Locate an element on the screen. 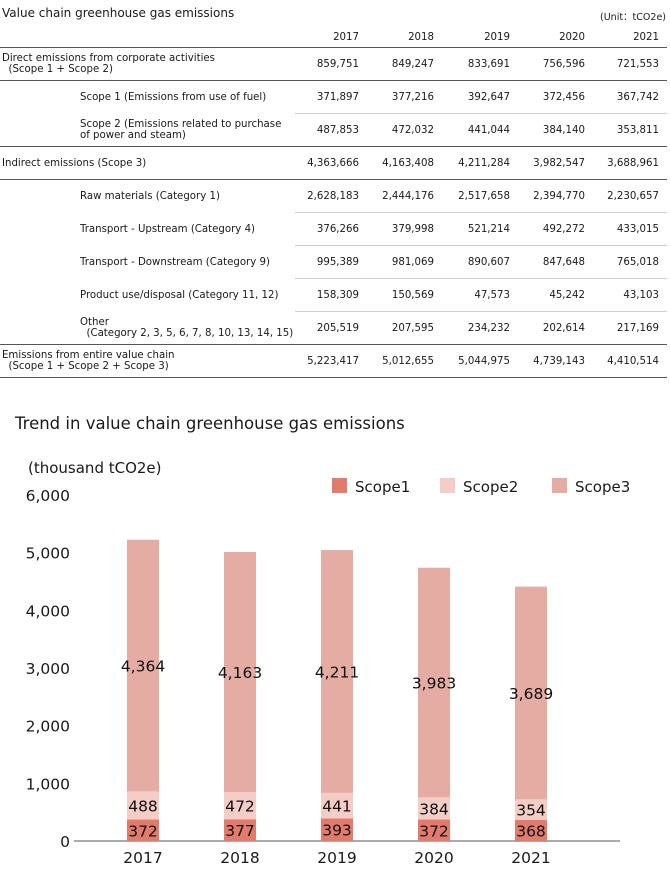 Image resolution: width=670 pixels, height=874 pixels. cell-value: 859,751 is located at coordinates (331, 64).